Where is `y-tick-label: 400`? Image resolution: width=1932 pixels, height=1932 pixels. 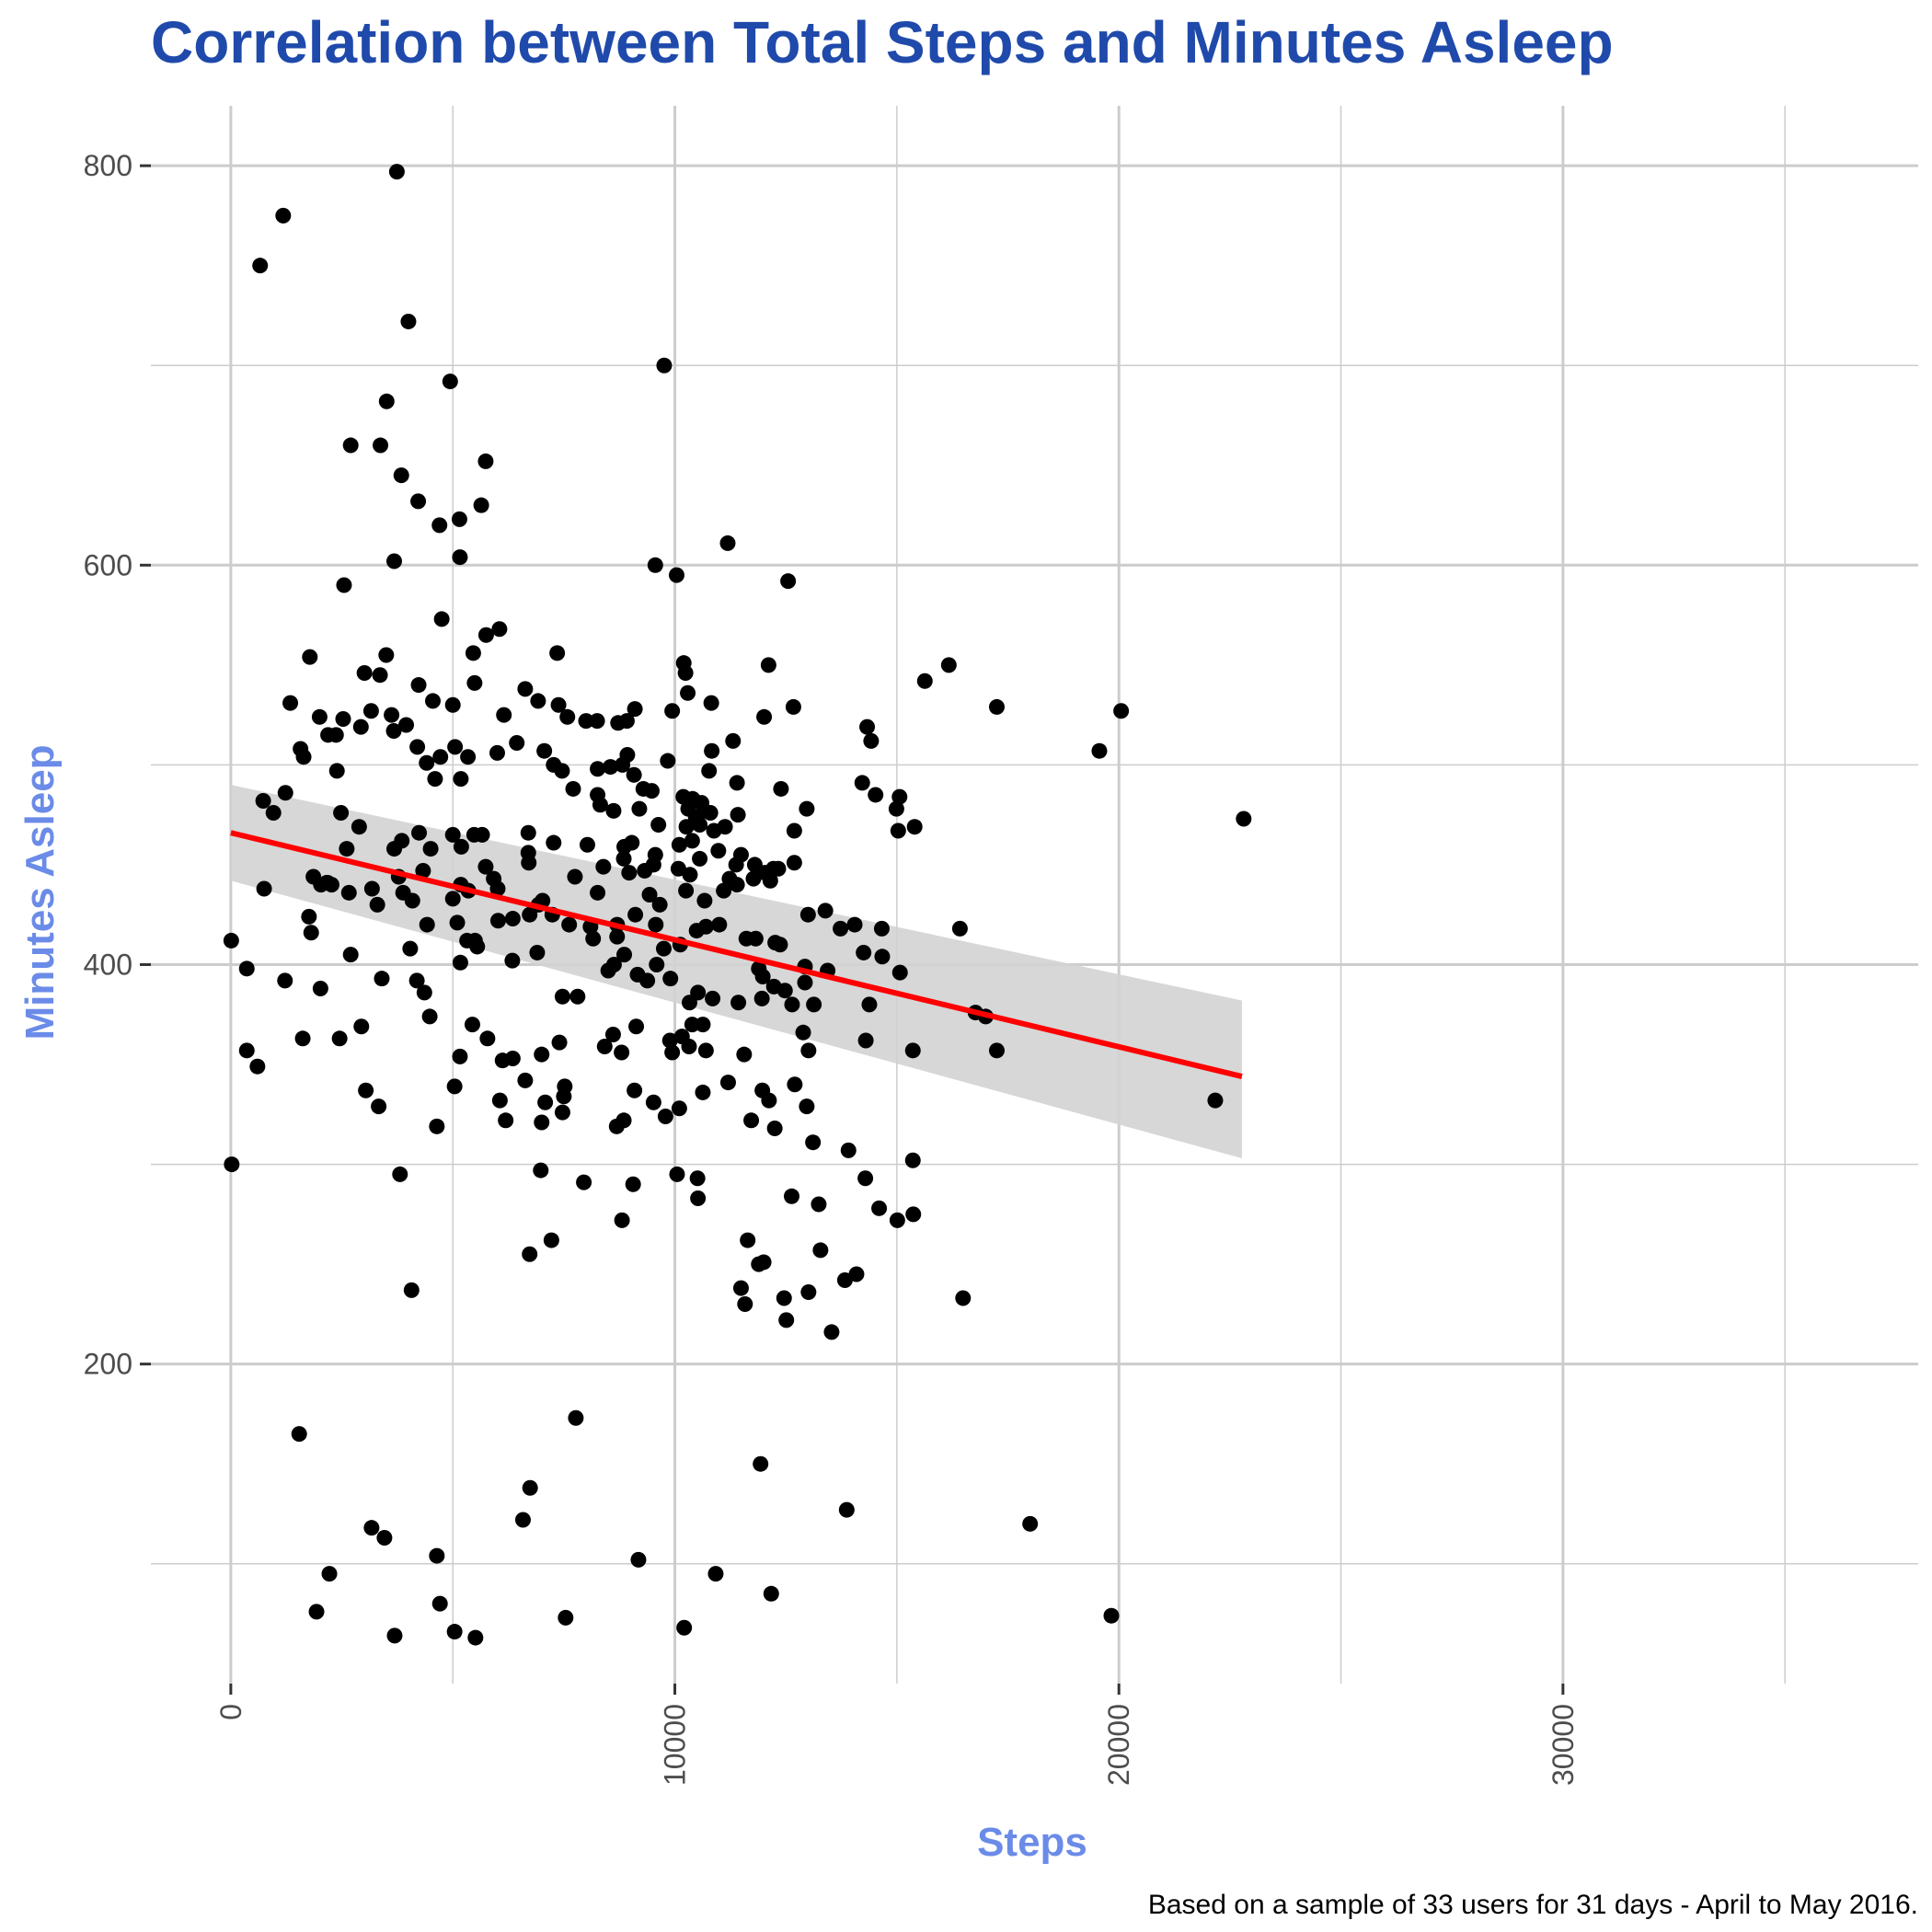 y-tick-label: 400 is located at coordinates (108, 964).